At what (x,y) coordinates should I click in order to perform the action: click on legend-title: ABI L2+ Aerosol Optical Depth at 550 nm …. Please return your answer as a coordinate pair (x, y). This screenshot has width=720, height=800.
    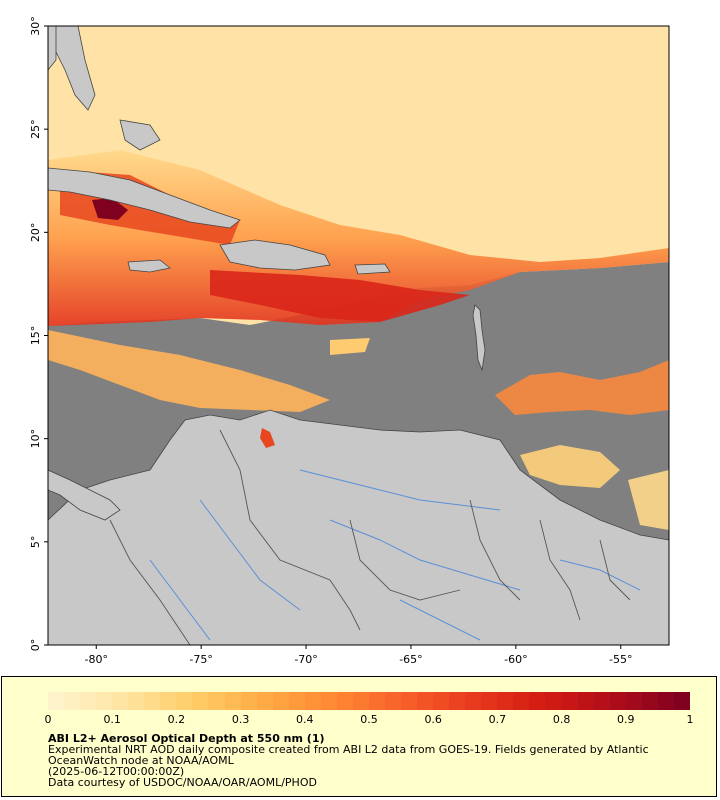
    Looking at the image, I should click on (186, 738).